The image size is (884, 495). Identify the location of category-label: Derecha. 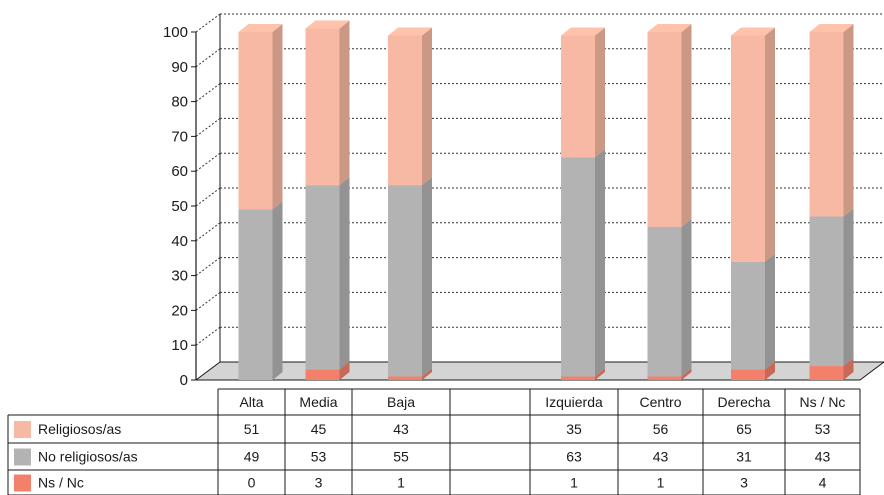
(744, 402).